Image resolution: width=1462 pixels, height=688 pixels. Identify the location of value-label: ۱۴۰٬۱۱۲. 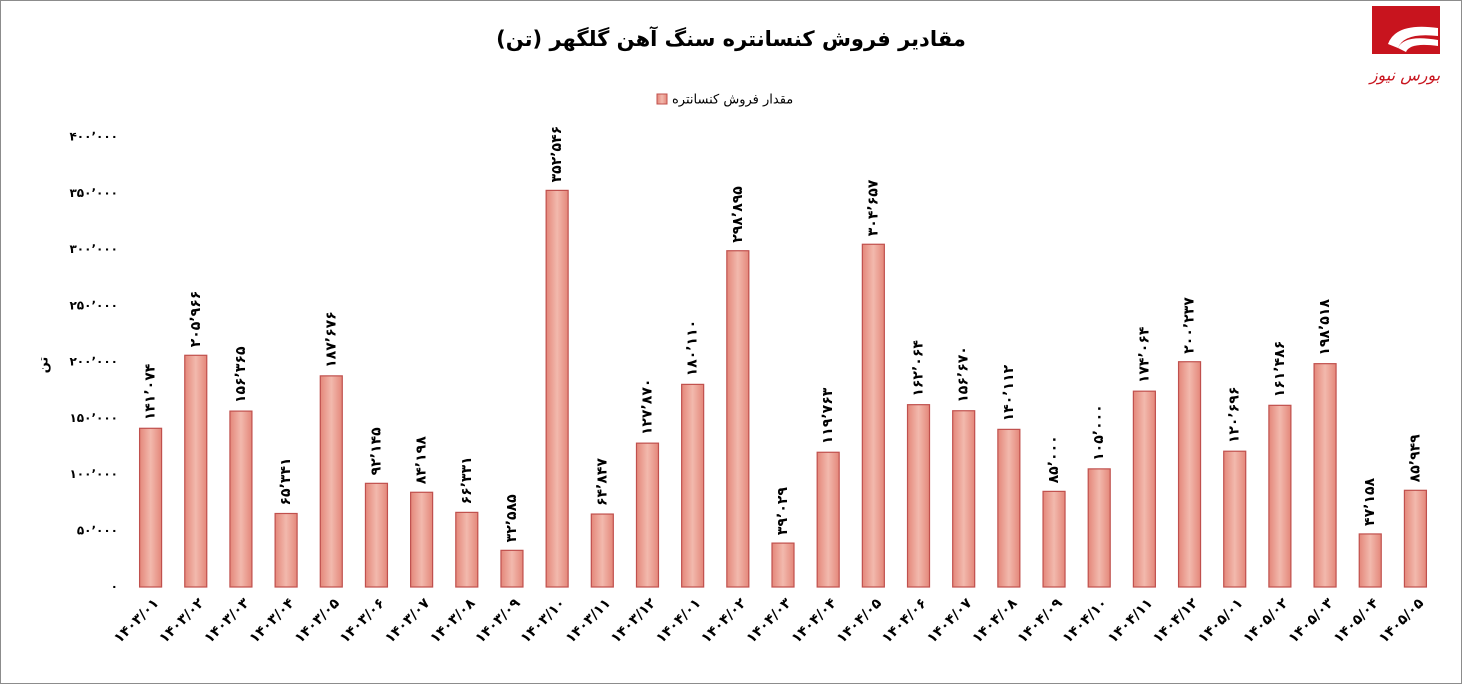
(1009, 392).